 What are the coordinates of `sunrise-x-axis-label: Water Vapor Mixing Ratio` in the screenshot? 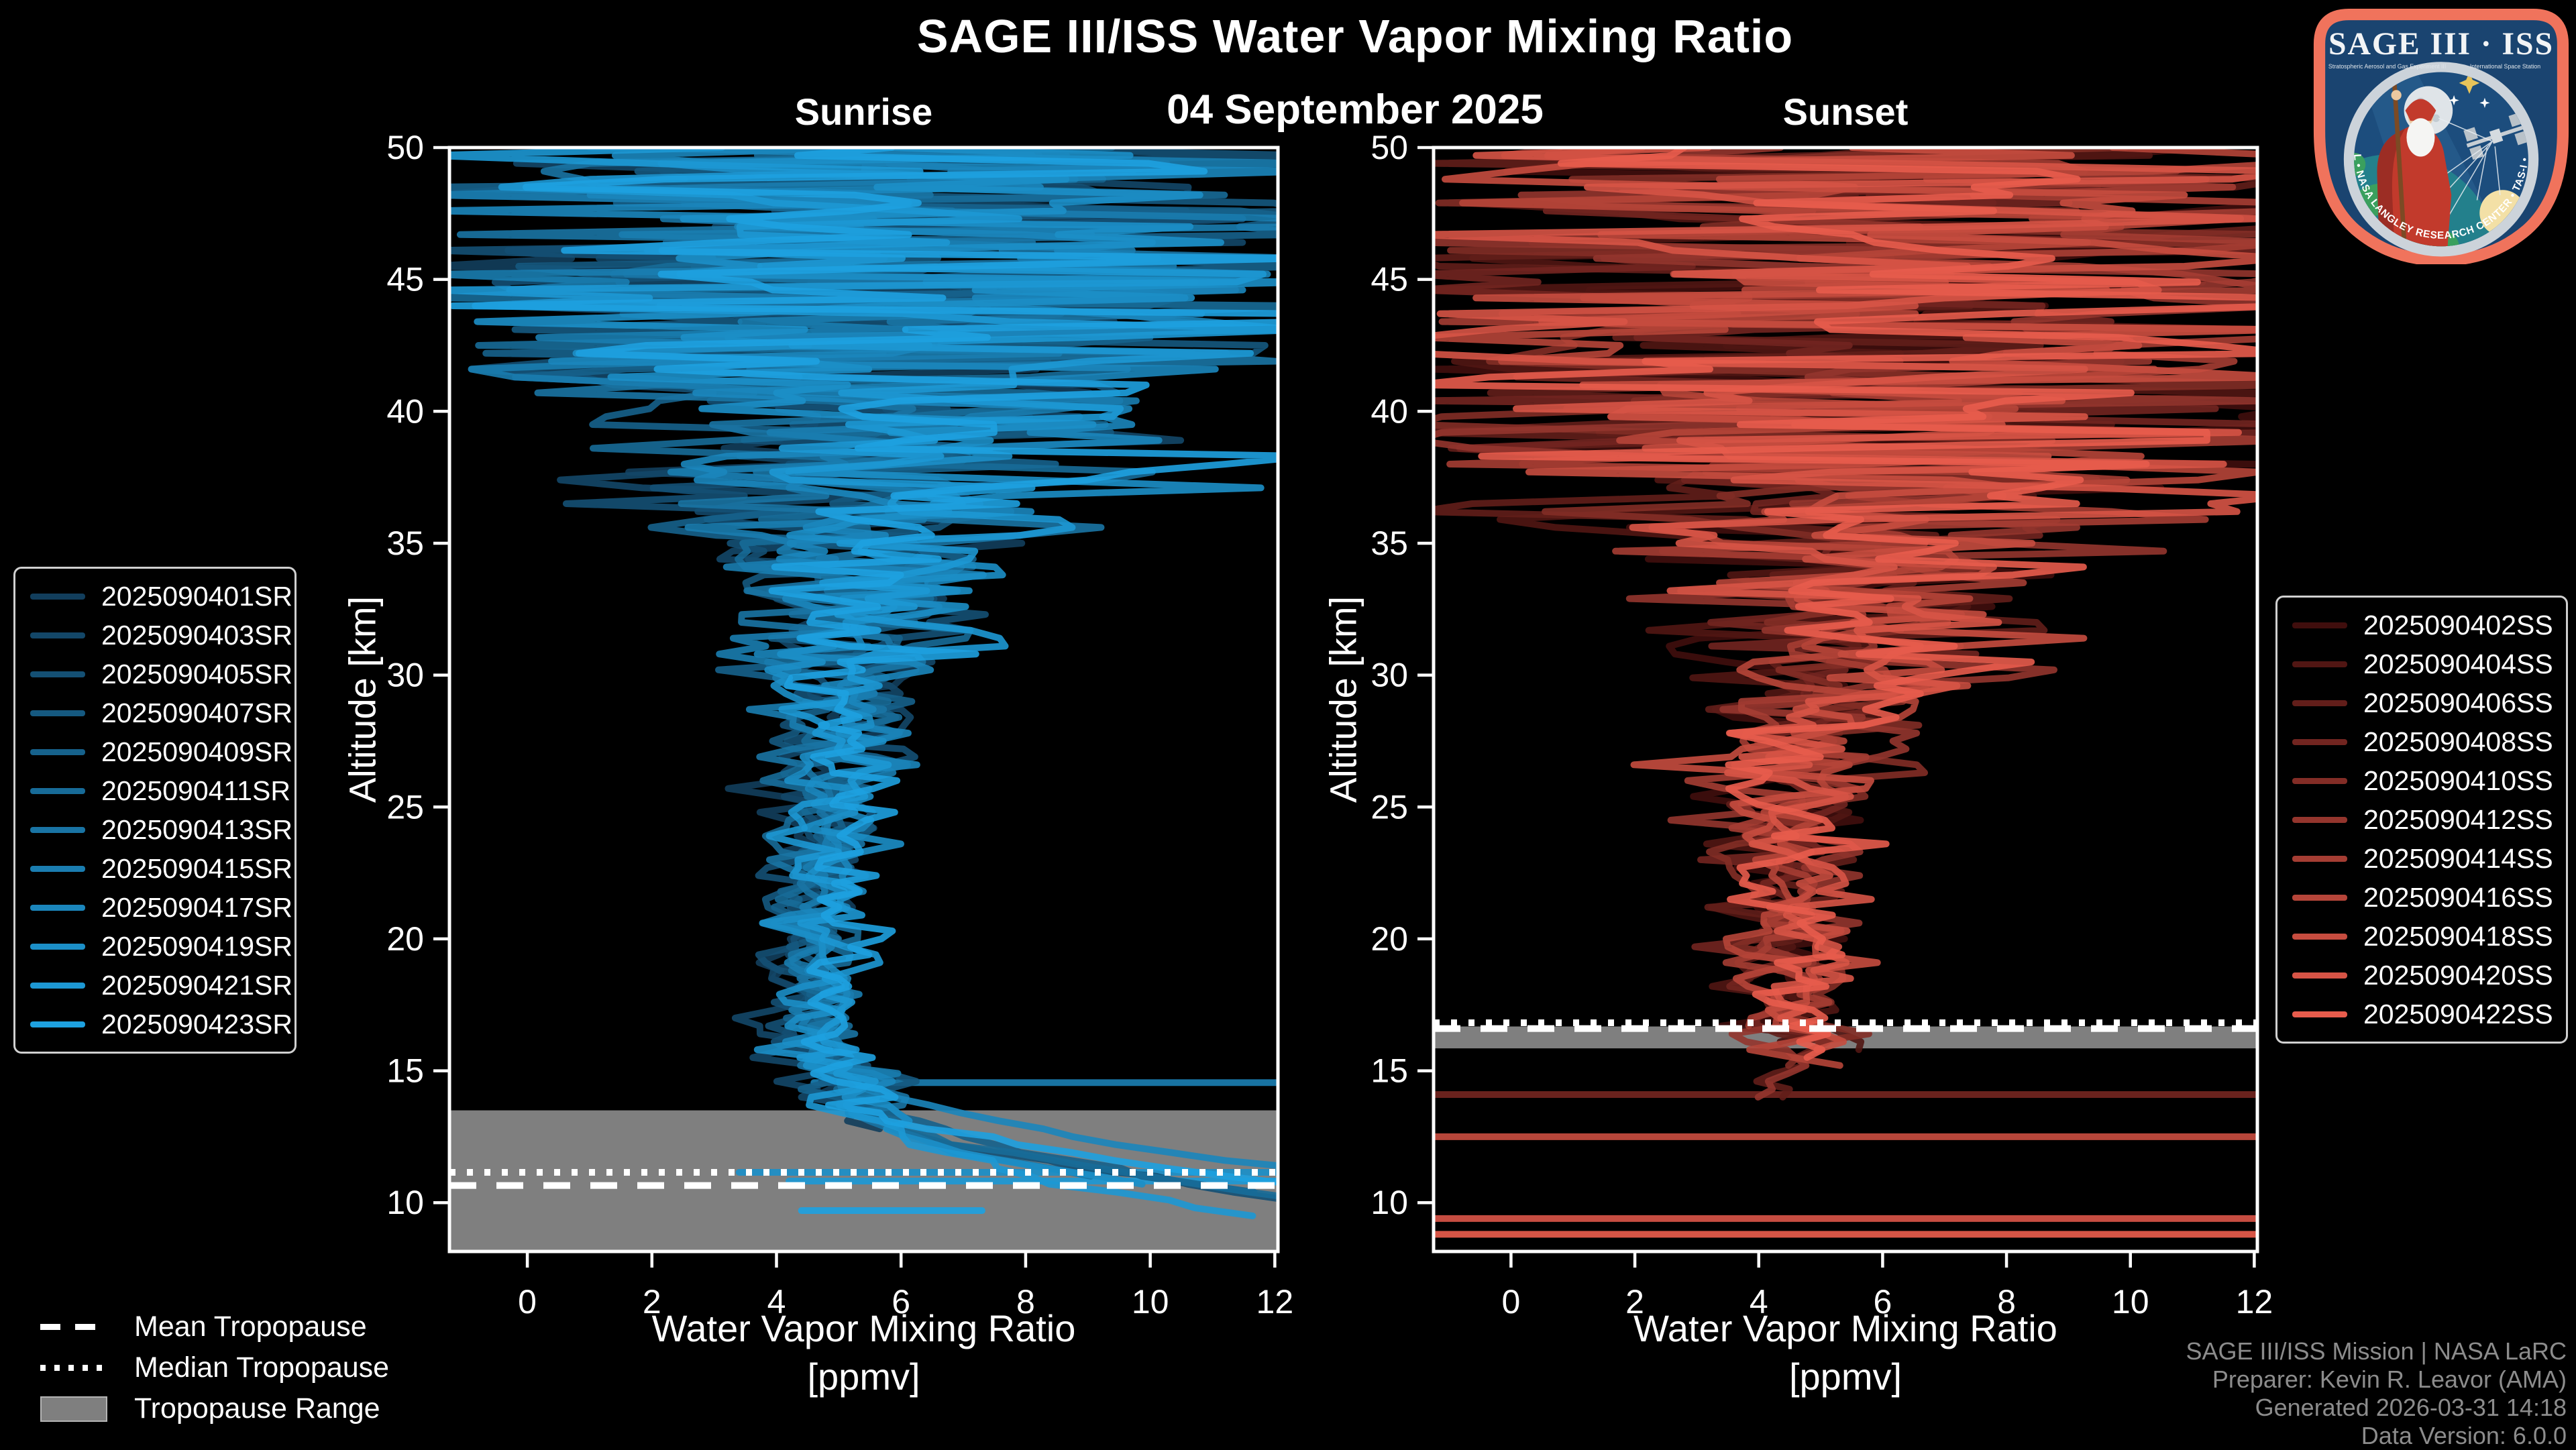 It's located at (863, 1328).